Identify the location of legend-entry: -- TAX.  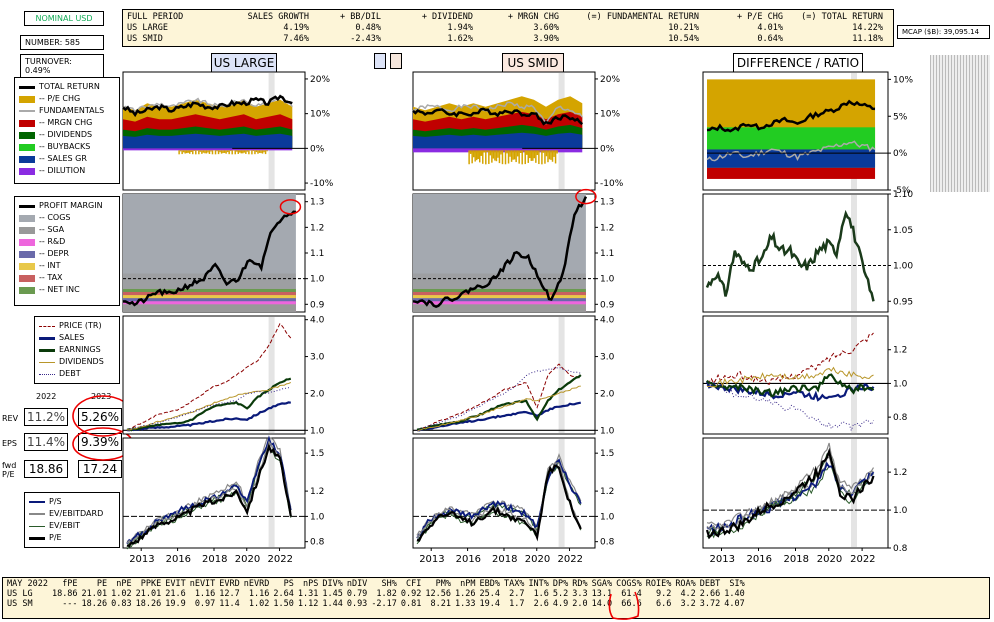
(67, 278).